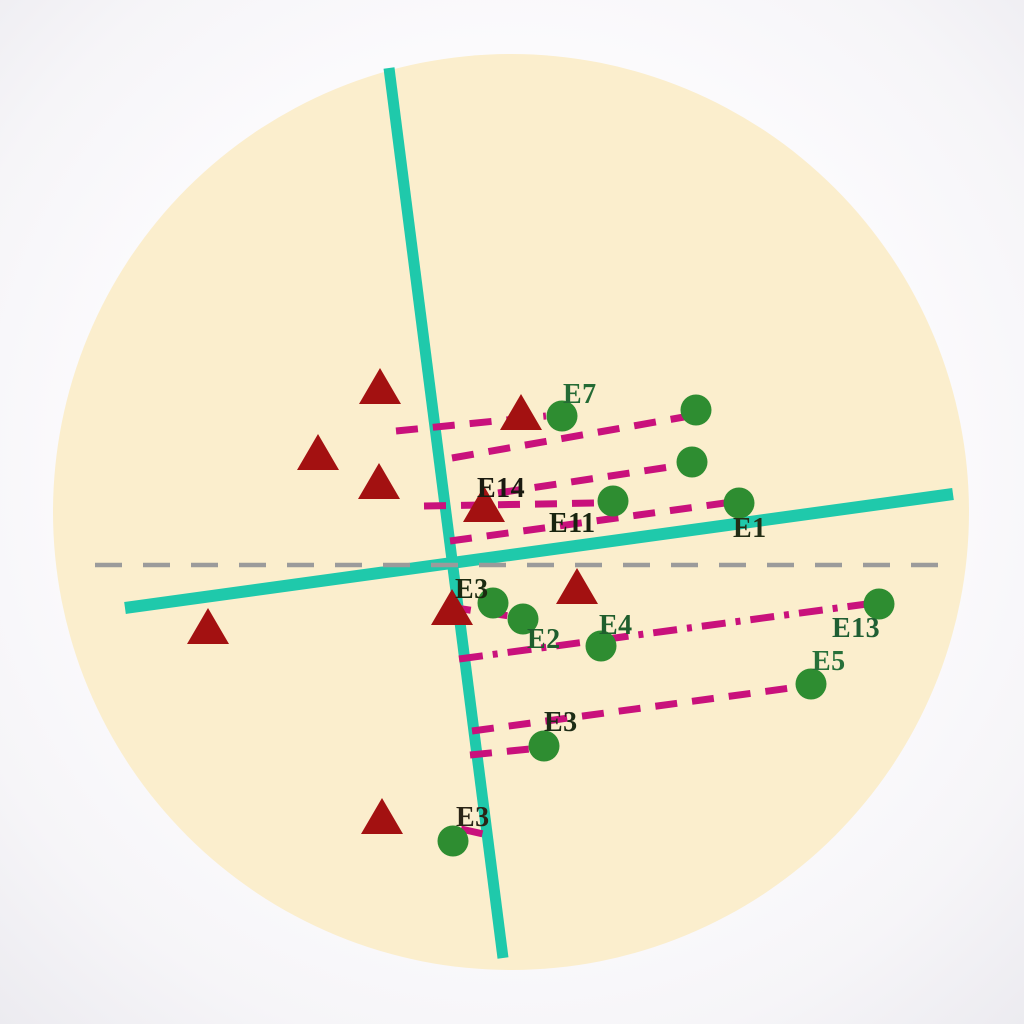 Image resolution: width=1024 pixels, height=1024 pixels. What do you see at coordinates (616, 625) in the screenshot?
I see `point-label: E4` at bounding box center [616, 625].